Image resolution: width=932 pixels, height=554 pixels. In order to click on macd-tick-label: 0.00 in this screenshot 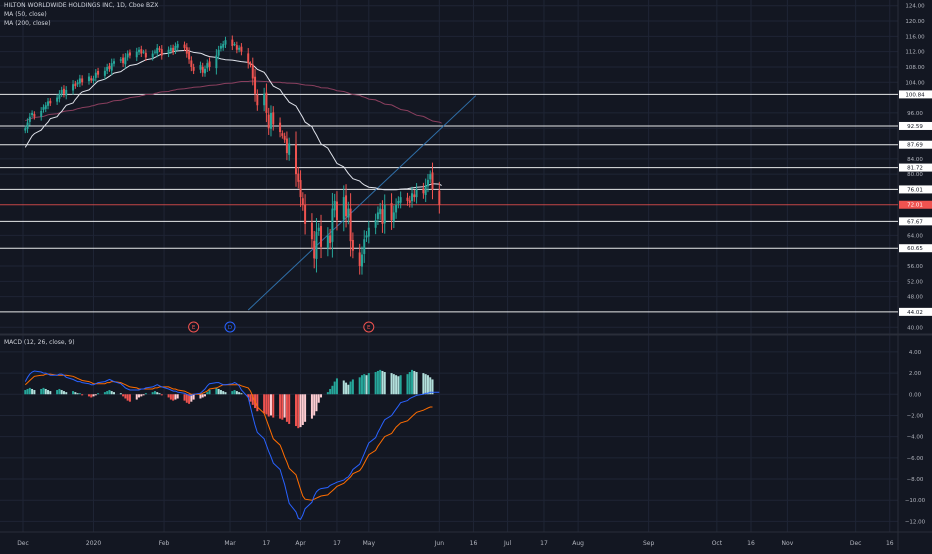, I will do `click(915, 395)`.